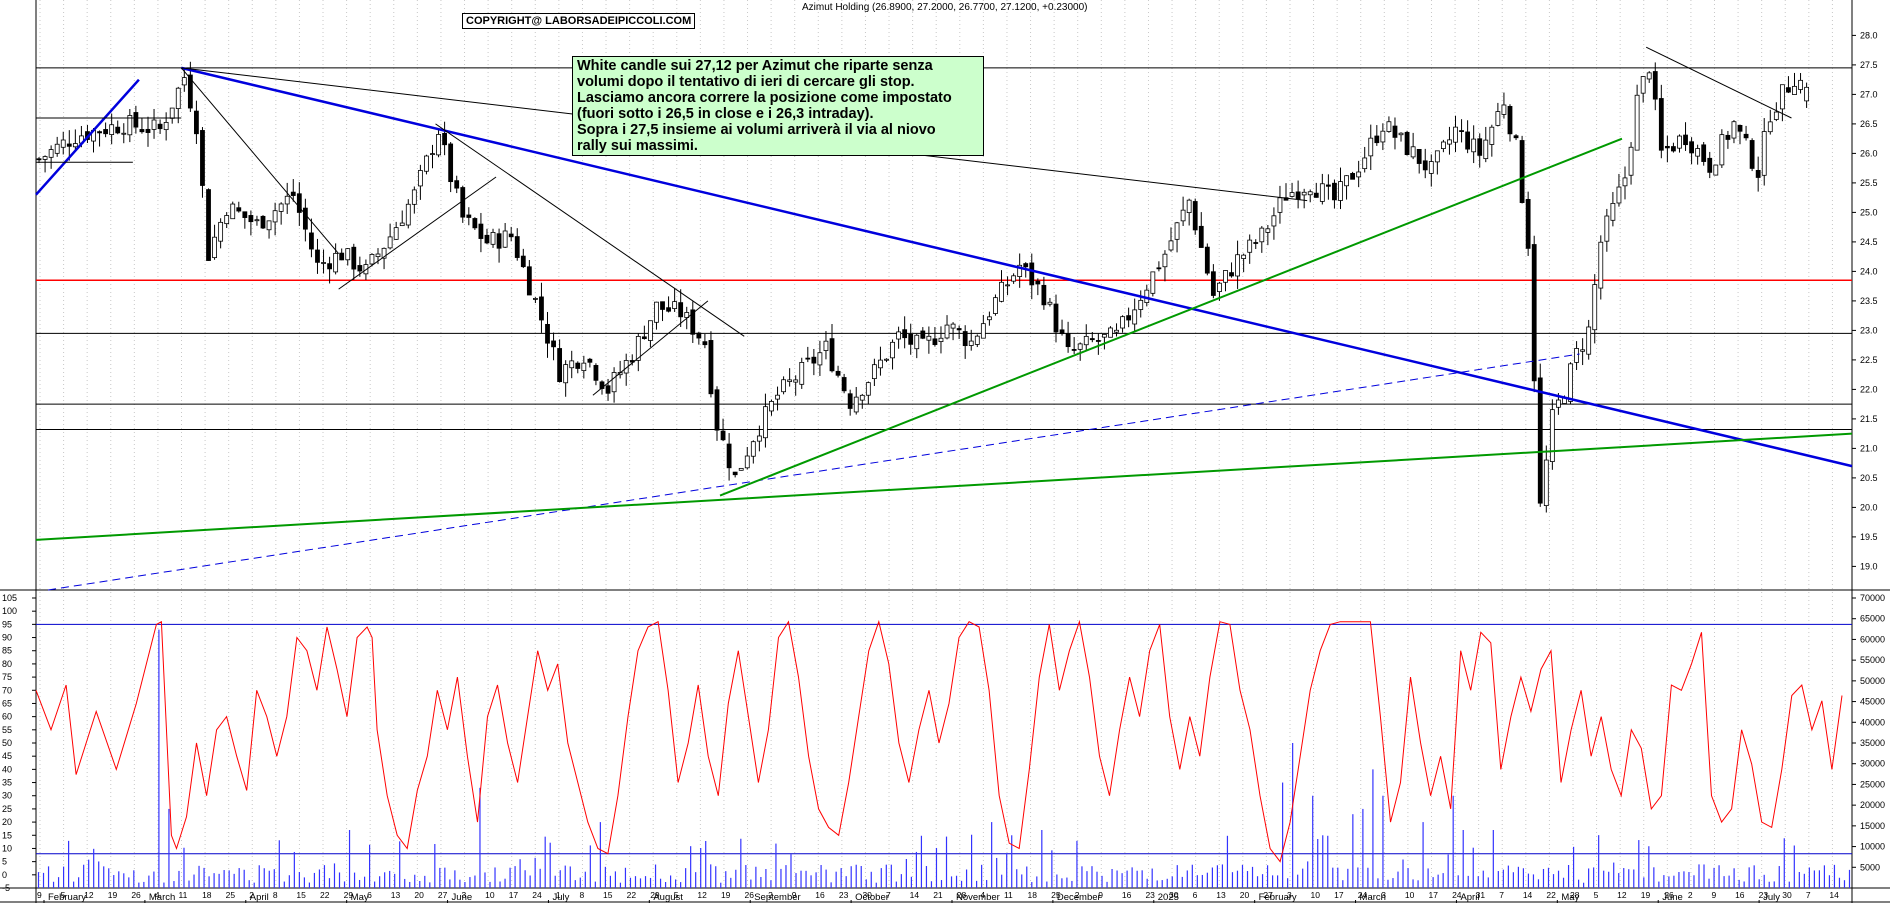 This screenshot has height=908, width=1890. I want to click on price-y-tick-label: 20.5, so click(1869, 478).